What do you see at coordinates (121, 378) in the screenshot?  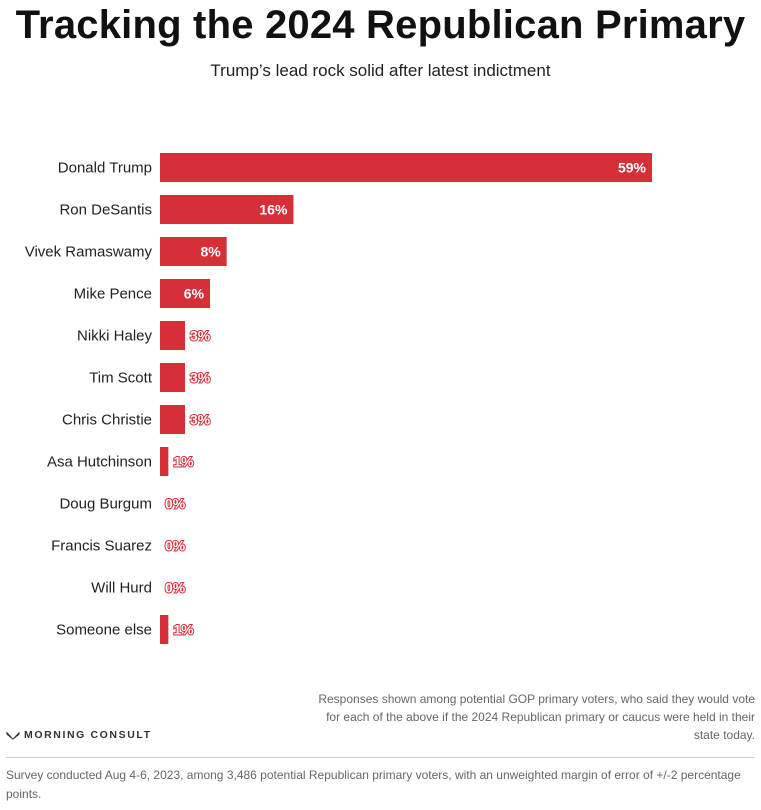 I see `category-label: Tim Scott` at bounding box center [121, 378].